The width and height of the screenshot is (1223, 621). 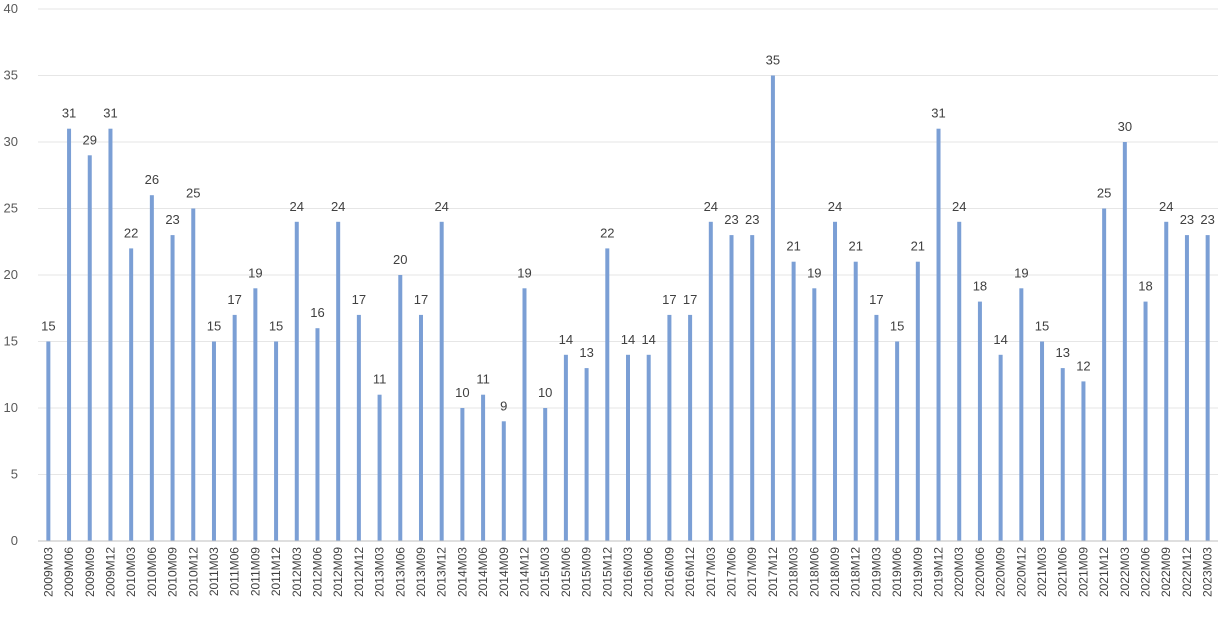 What do you see at coordinates (545, 572) in the screenshot?
I see `x-tick-label: 2015M03` at bounding box center [545, 572].